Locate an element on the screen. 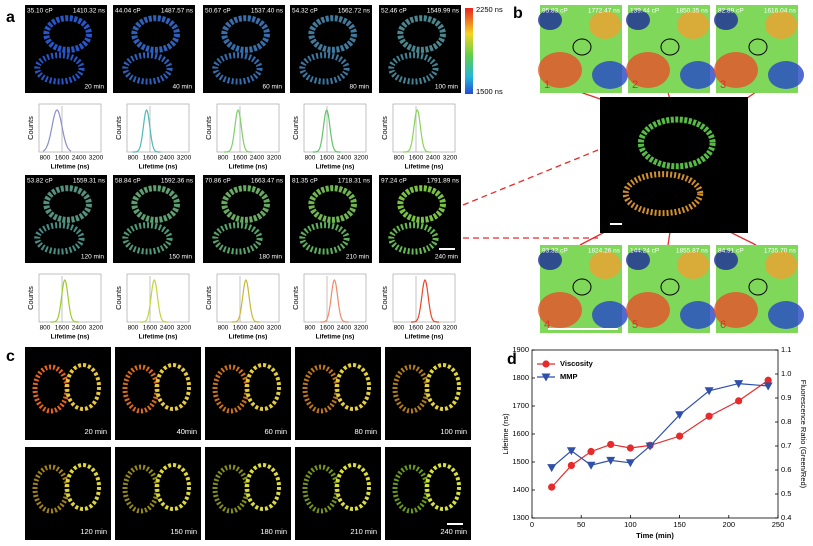 The width and height of the screenshot is (813, 546). x-axis-label: Time (min) is located at coordinates (655, 535).